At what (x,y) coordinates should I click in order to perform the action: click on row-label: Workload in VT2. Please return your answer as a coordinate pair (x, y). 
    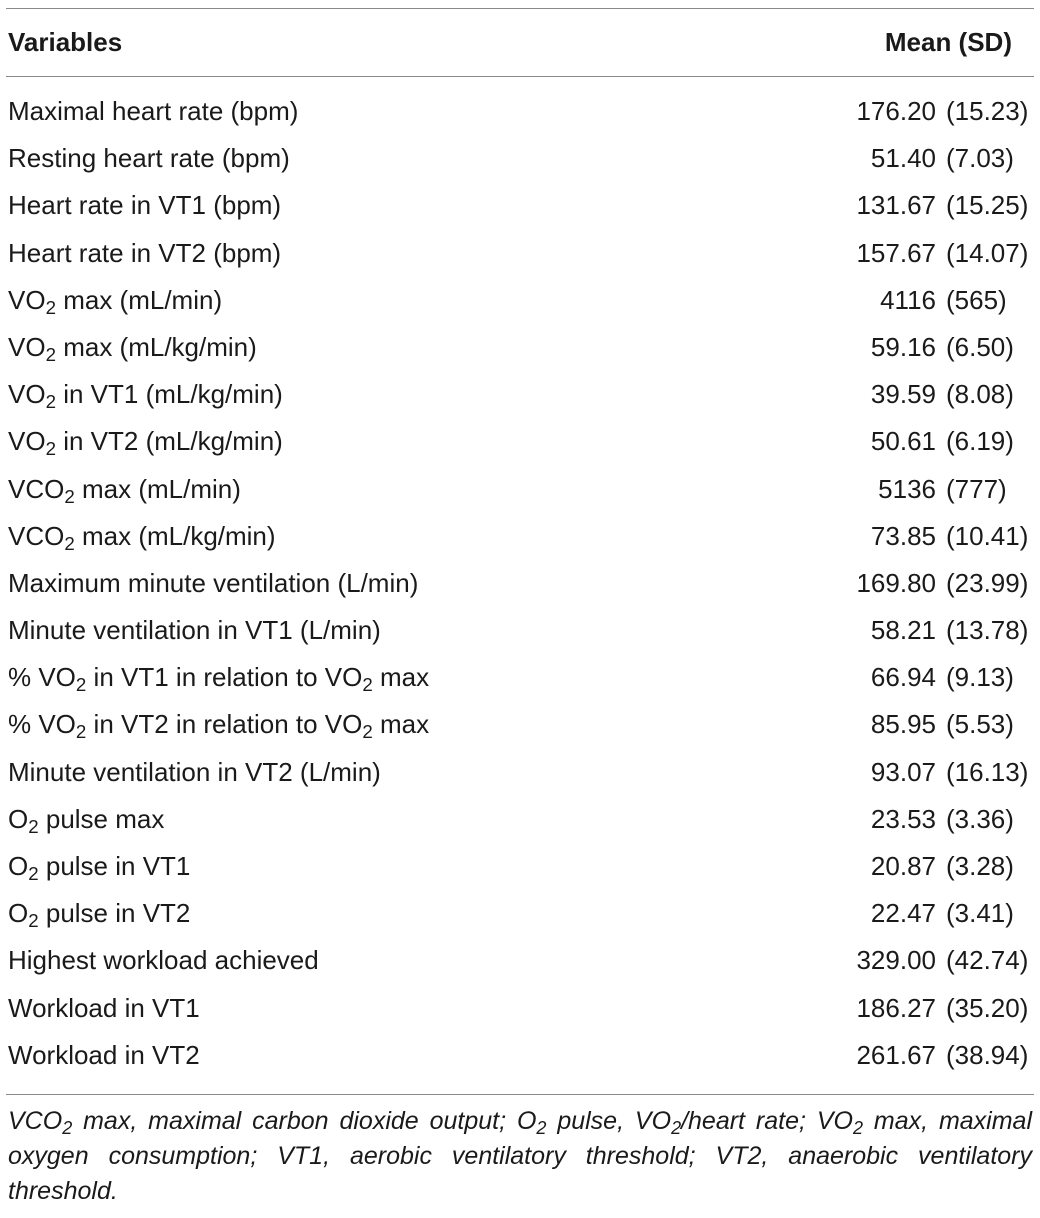
    Looking at the image, I should click on (104, 1054).